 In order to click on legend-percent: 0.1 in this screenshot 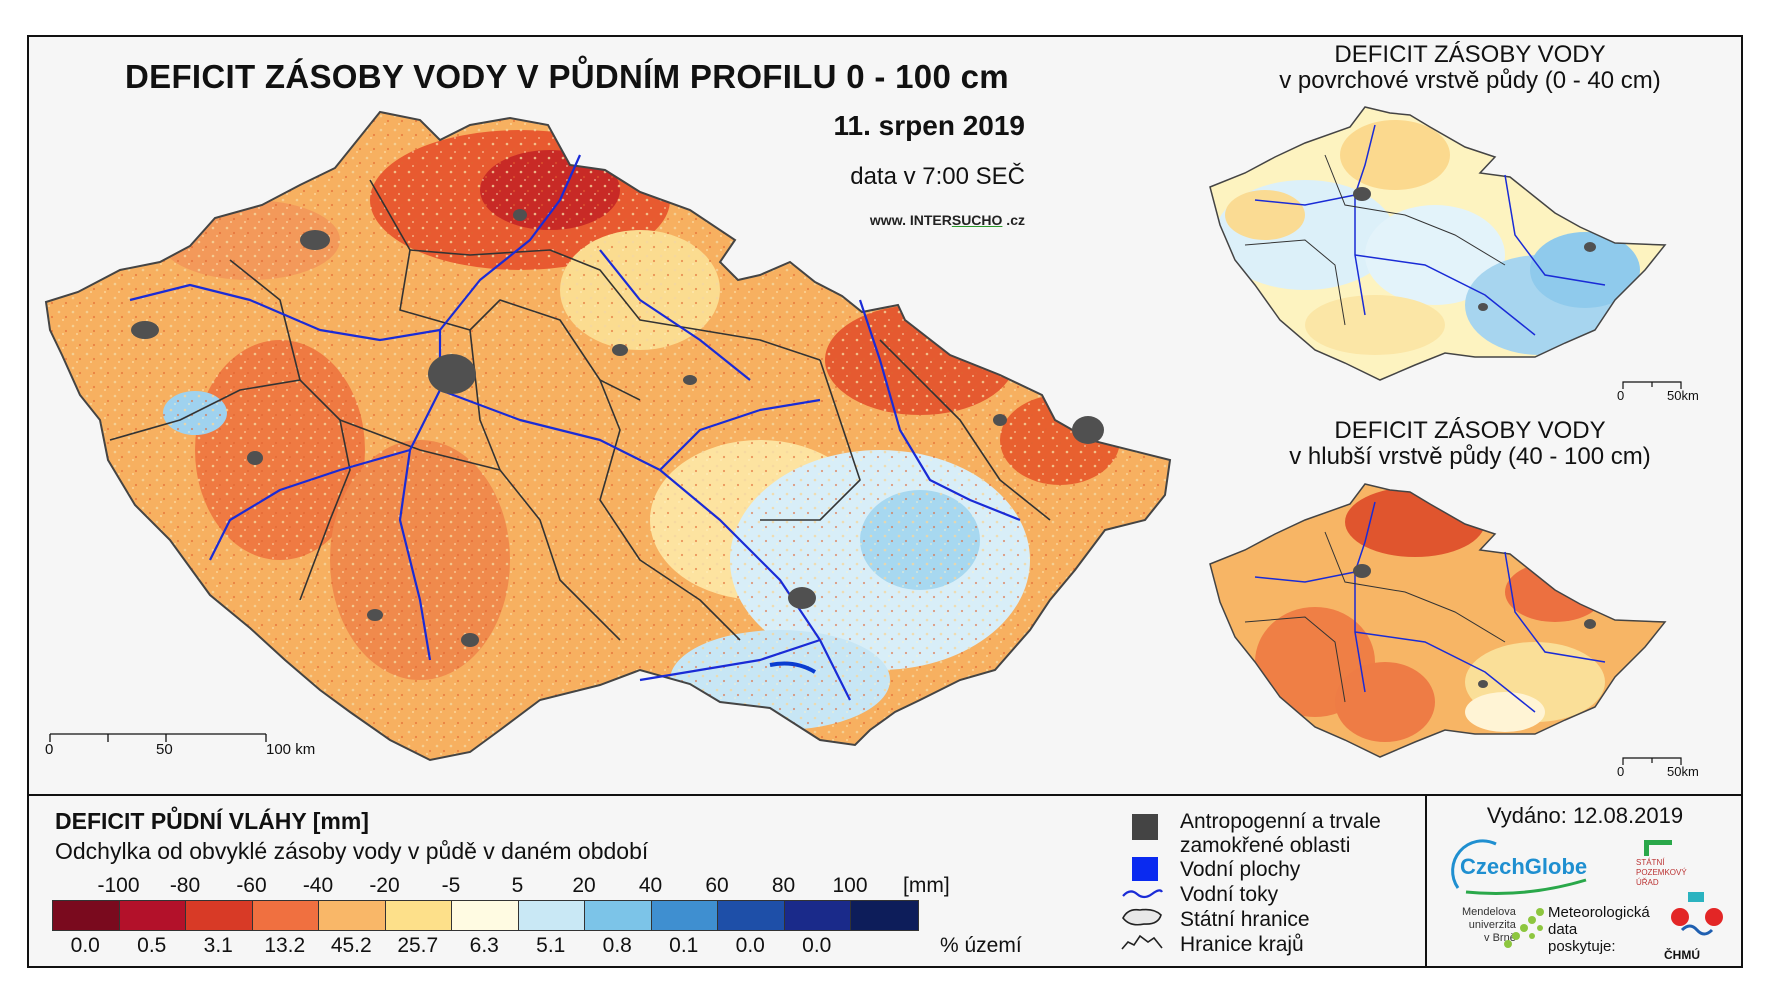, I will do `click(684, 945)`.